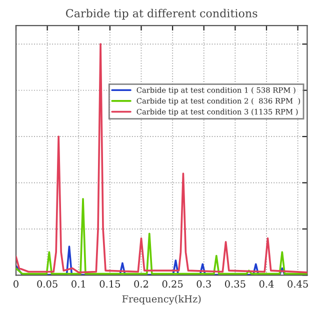 Image resolution: width=320 pixels, height=320 pixels. Describe the element at coordinates (266, 284) in the screenshot. I see `x-tick-label: 0.4` at that location.